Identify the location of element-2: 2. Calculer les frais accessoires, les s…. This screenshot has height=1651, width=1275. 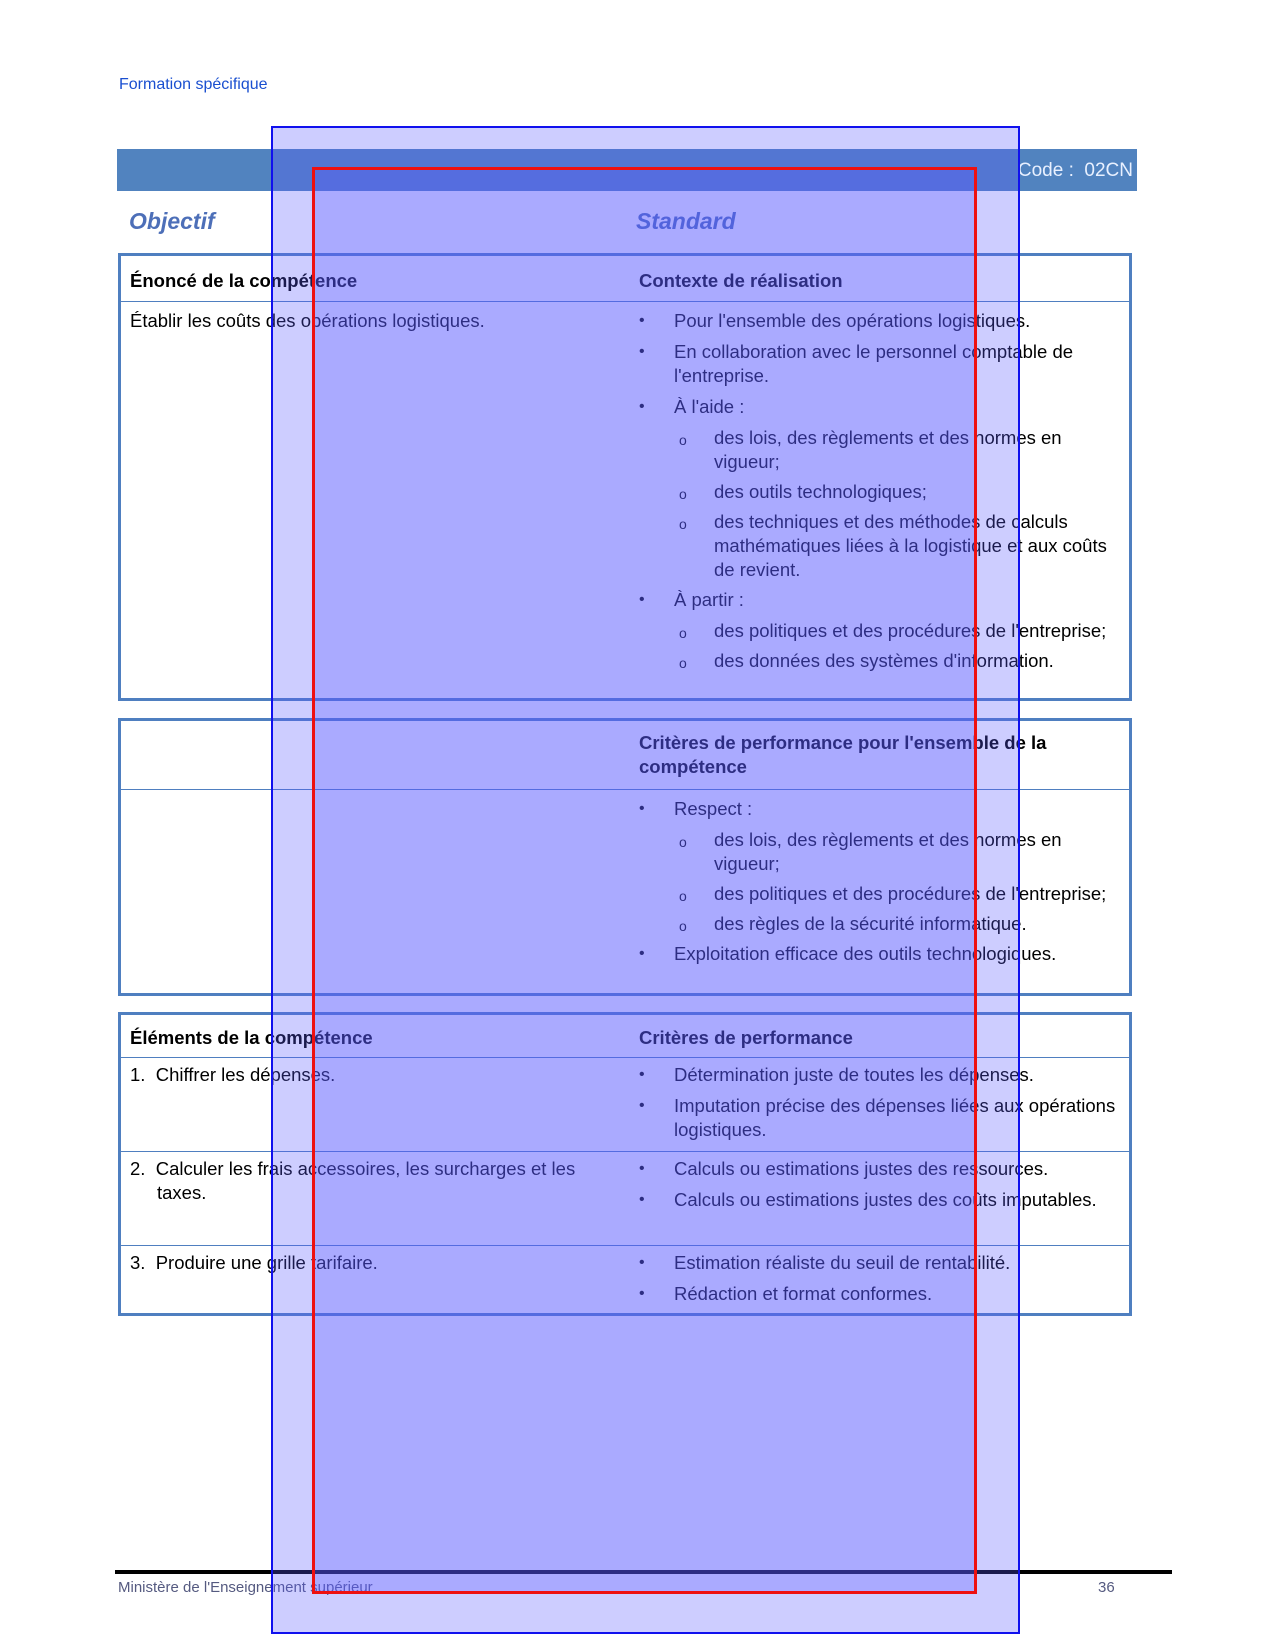
(353, 1180).